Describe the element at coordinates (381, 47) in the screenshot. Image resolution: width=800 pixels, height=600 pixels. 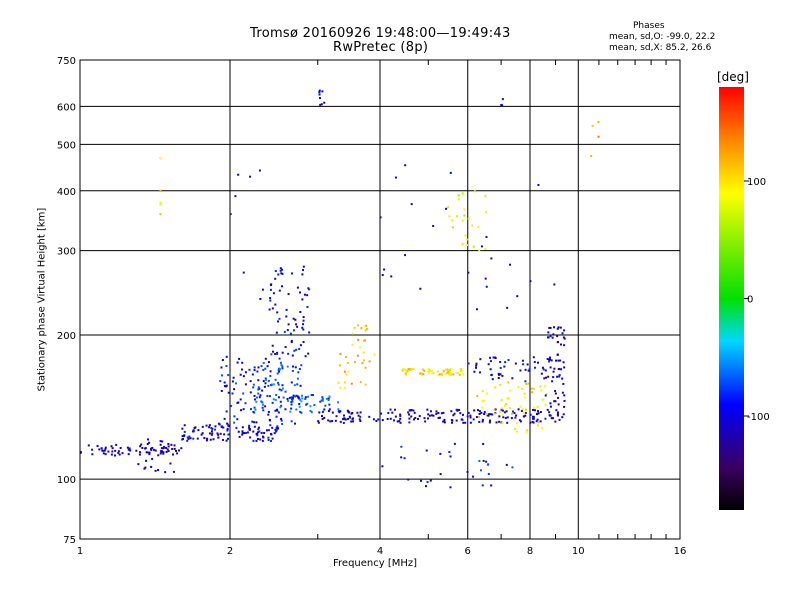
I see `chart-subtitle: RwPretec (8p)` at that location.